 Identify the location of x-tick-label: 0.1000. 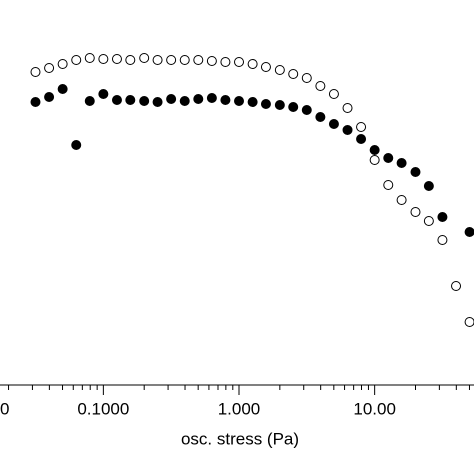
(103, 408).